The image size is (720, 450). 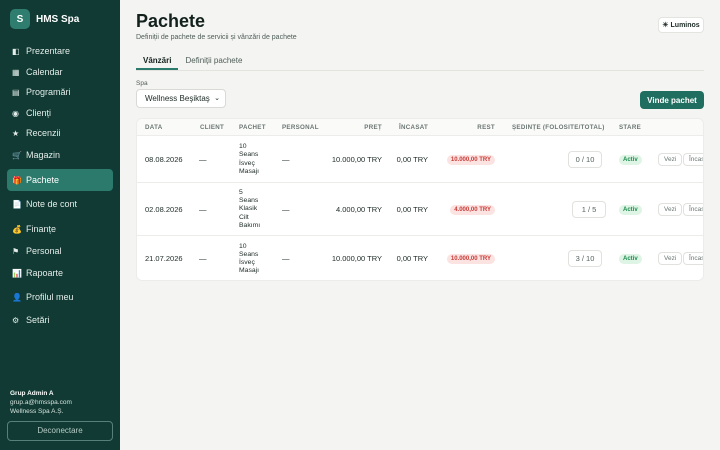 I want to click on sessions-counter: 3 / 10, so click(x=585, y=258).